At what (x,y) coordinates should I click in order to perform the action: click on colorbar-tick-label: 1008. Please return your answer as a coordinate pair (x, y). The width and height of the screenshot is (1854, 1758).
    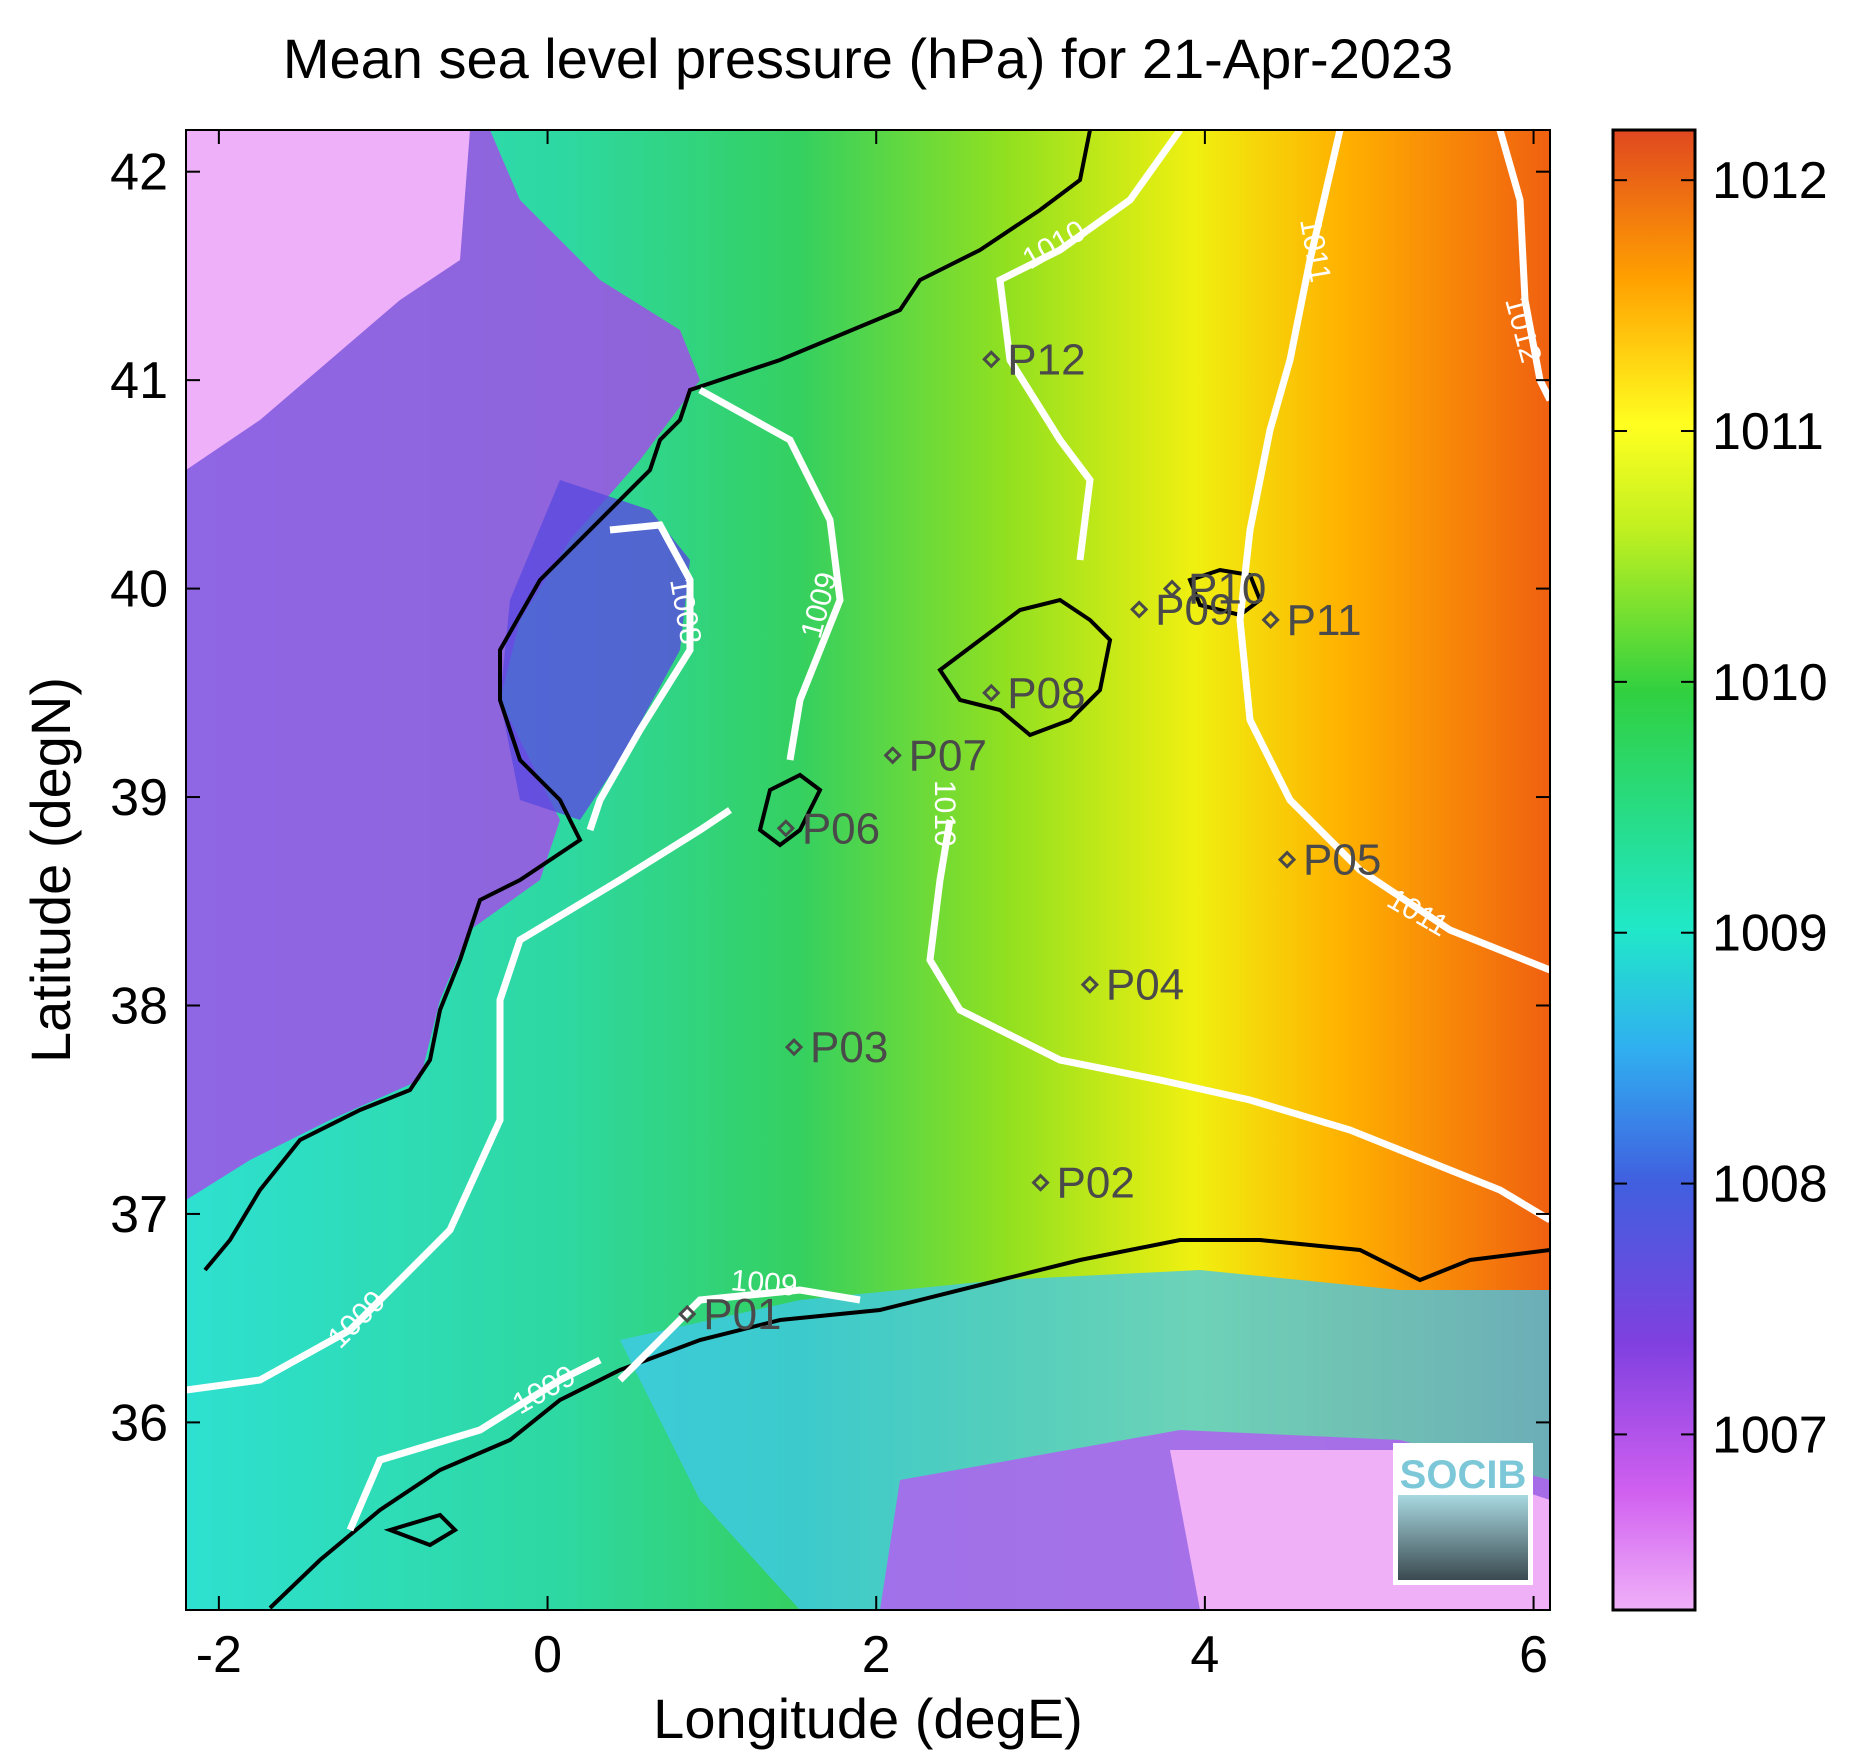
    Looking at the image, I should click on (1770, 1185).